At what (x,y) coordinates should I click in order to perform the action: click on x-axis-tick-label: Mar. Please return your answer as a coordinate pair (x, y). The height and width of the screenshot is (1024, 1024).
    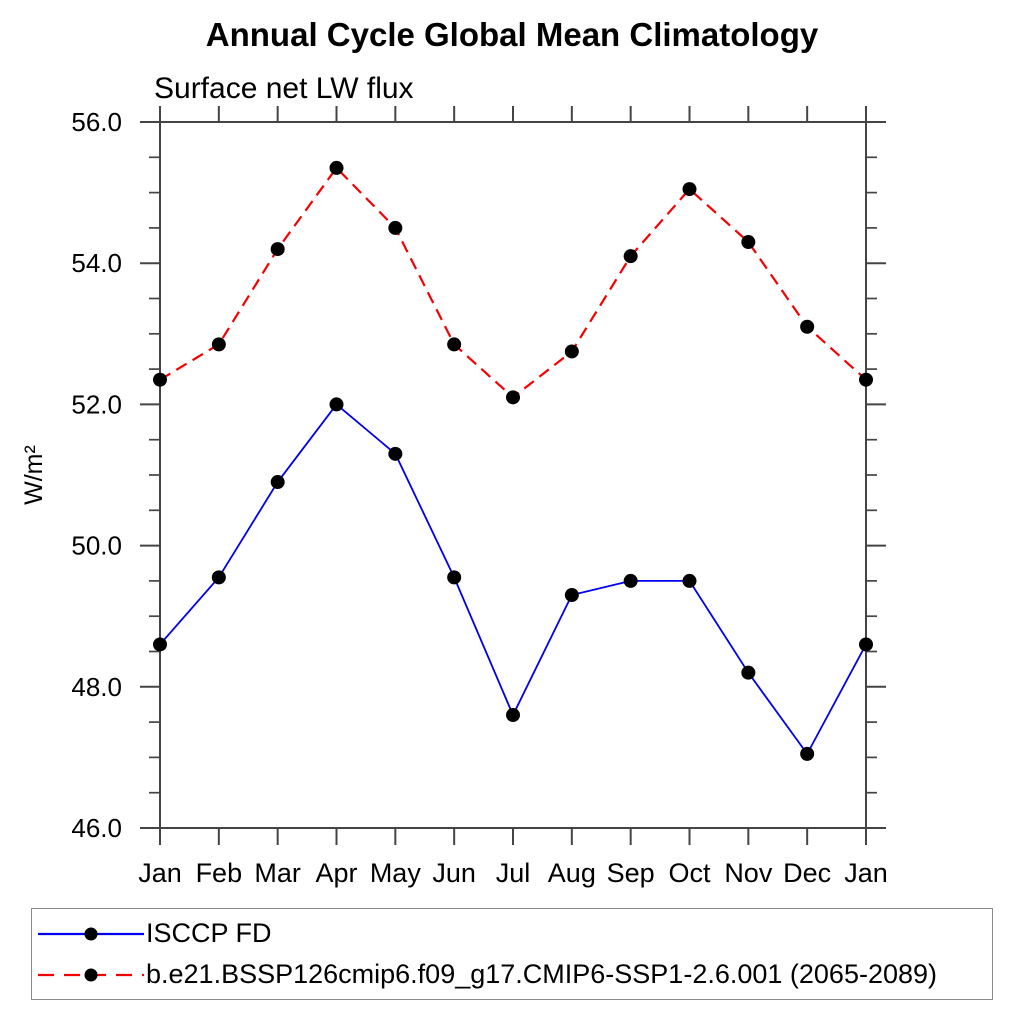
    Looking at the image, I should click on (277, 873).